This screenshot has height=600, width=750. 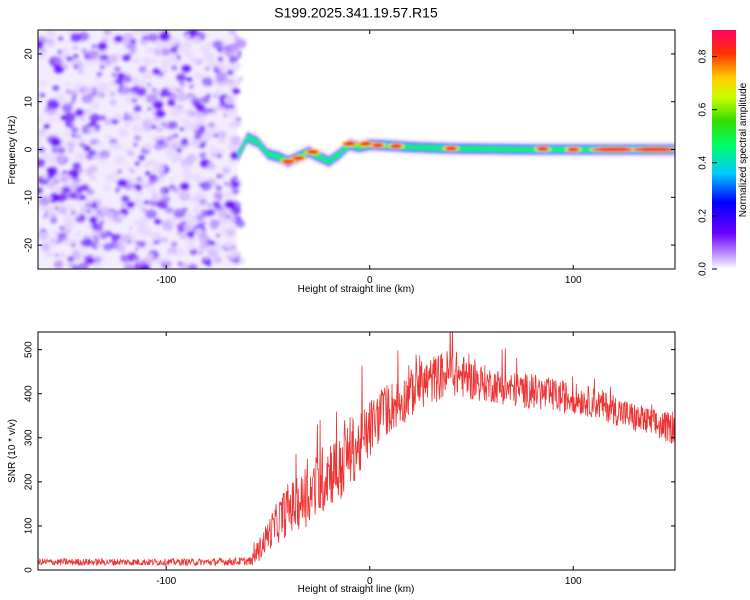 I want to click on y-tick-label: 200, so click(x=29, y=481).